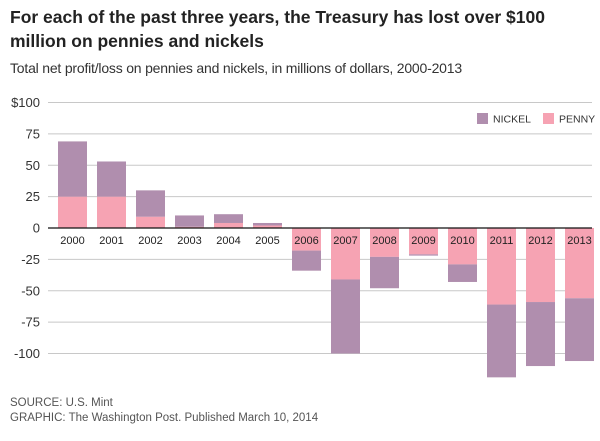  What do you see at coordinates (579, 330) in the screenshot?
I see `bar-nickel-2013` at bounding box center [579, 330].